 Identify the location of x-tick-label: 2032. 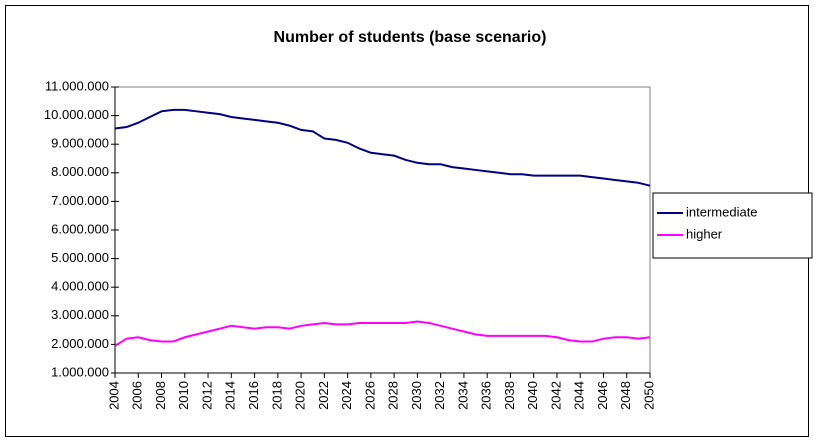
(439, 395).